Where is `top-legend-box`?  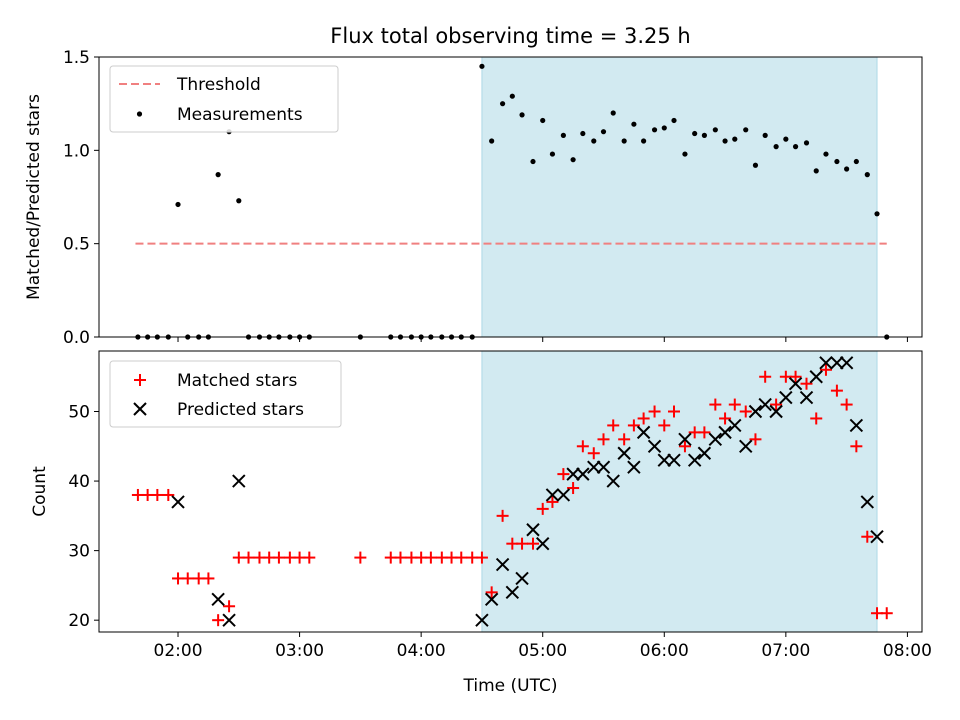
top-legend-box is located at coordinates (224, 99).